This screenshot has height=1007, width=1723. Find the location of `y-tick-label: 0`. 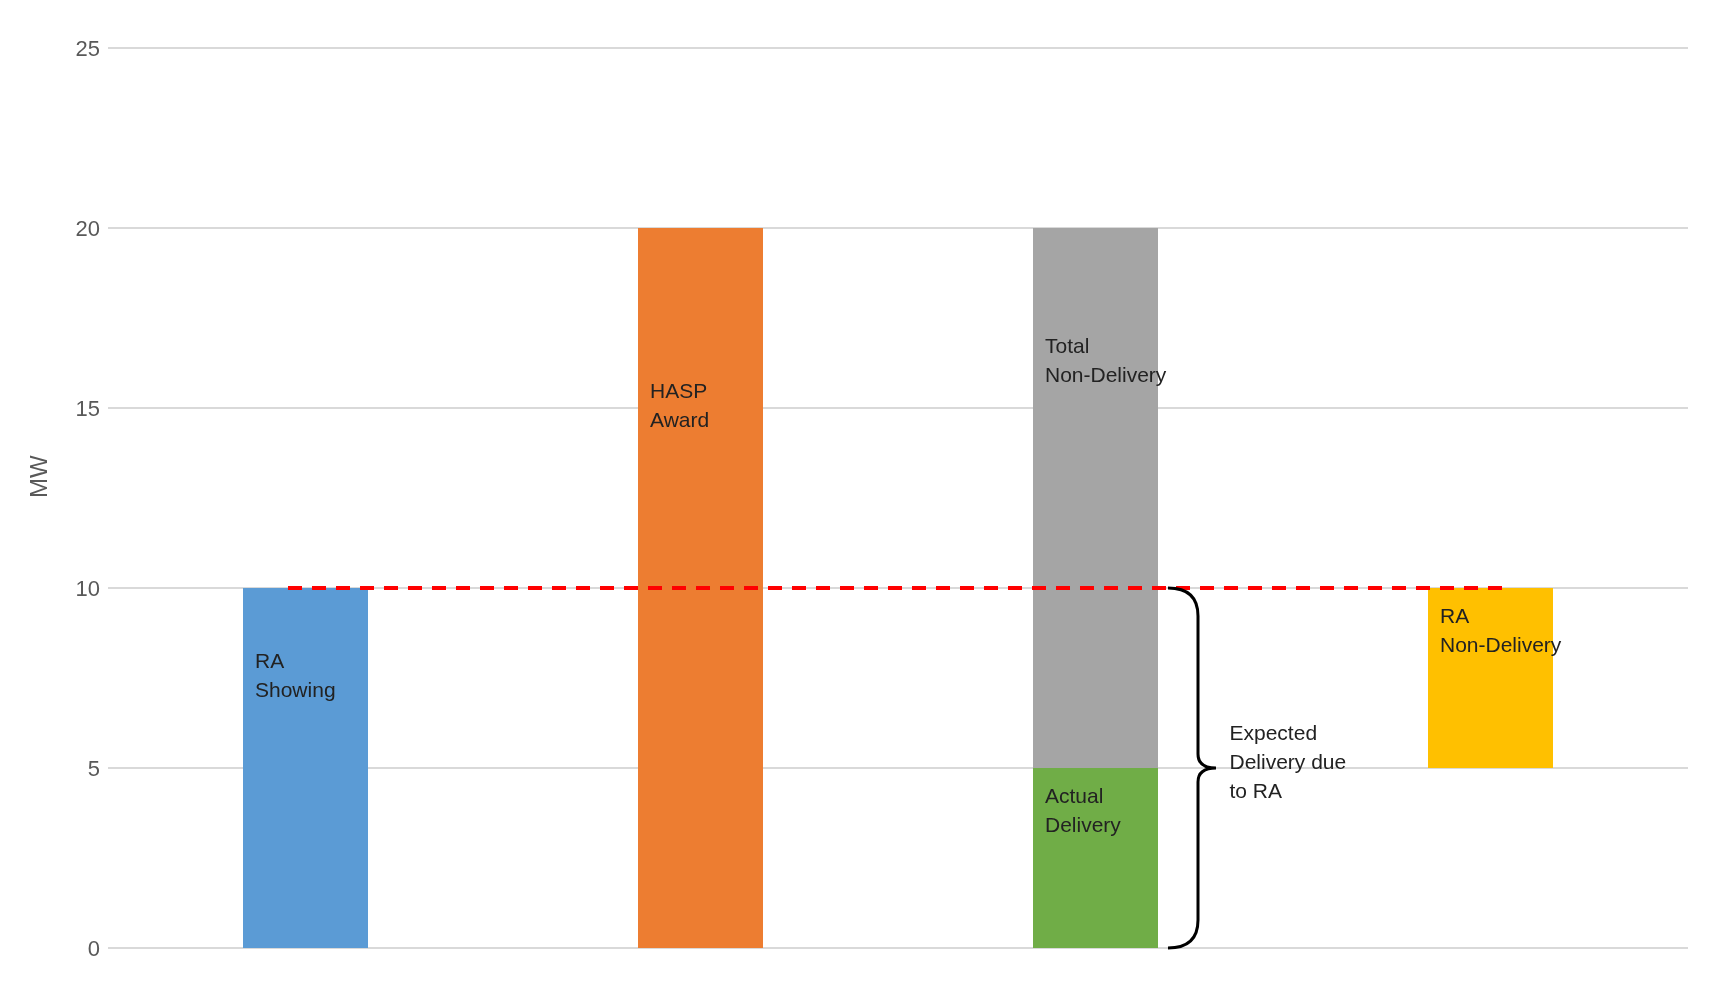

y-tick-label: 0 is located at coordinates (93, 948).